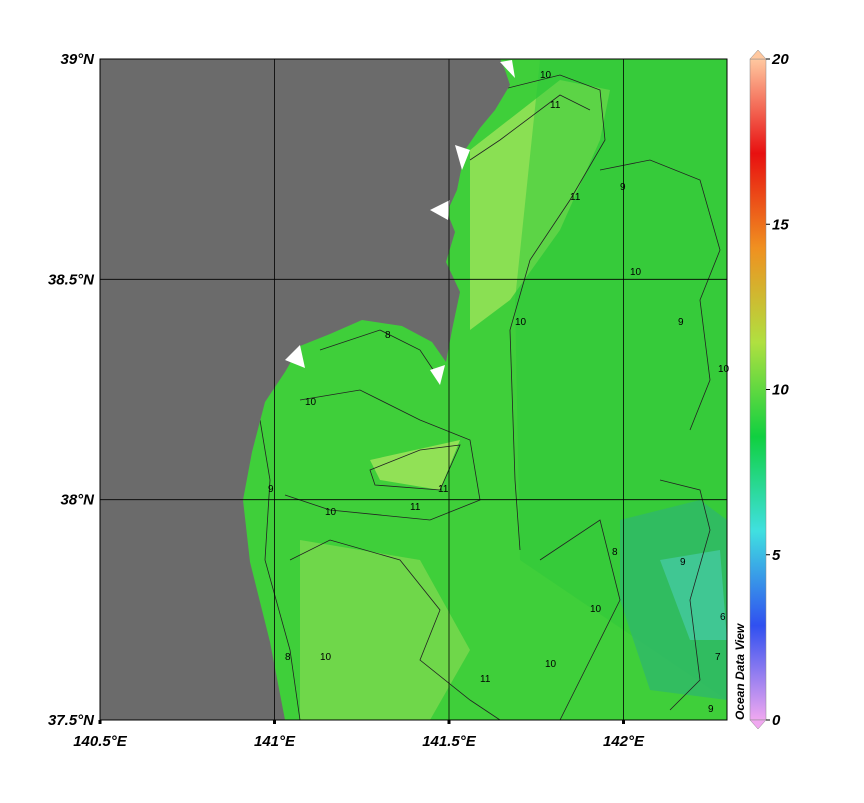 This screenshot has height=803, width=864. Describe the element at coordinates (723, 617) in the screenshot. I see `contour-label: 6` at that location.